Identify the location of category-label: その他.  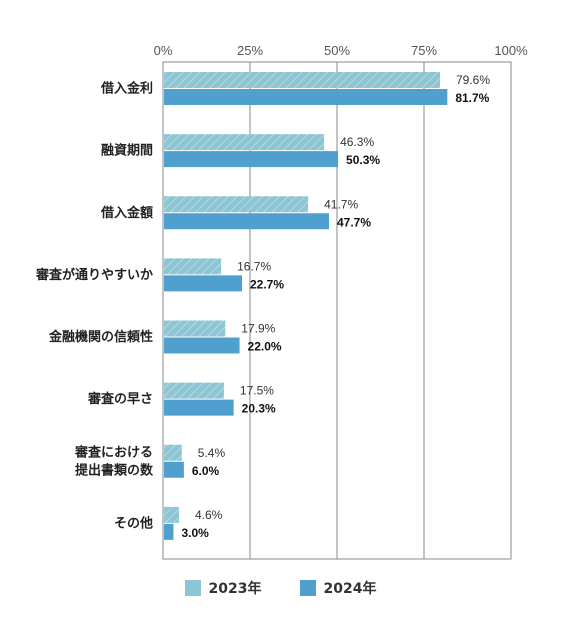
(133, 523).